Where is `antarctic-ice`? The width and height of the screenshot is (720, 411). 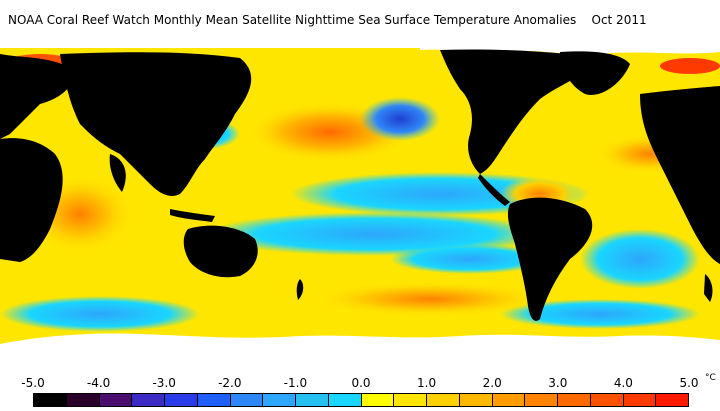 antarctic-ice is located at coordinates (360, 350).